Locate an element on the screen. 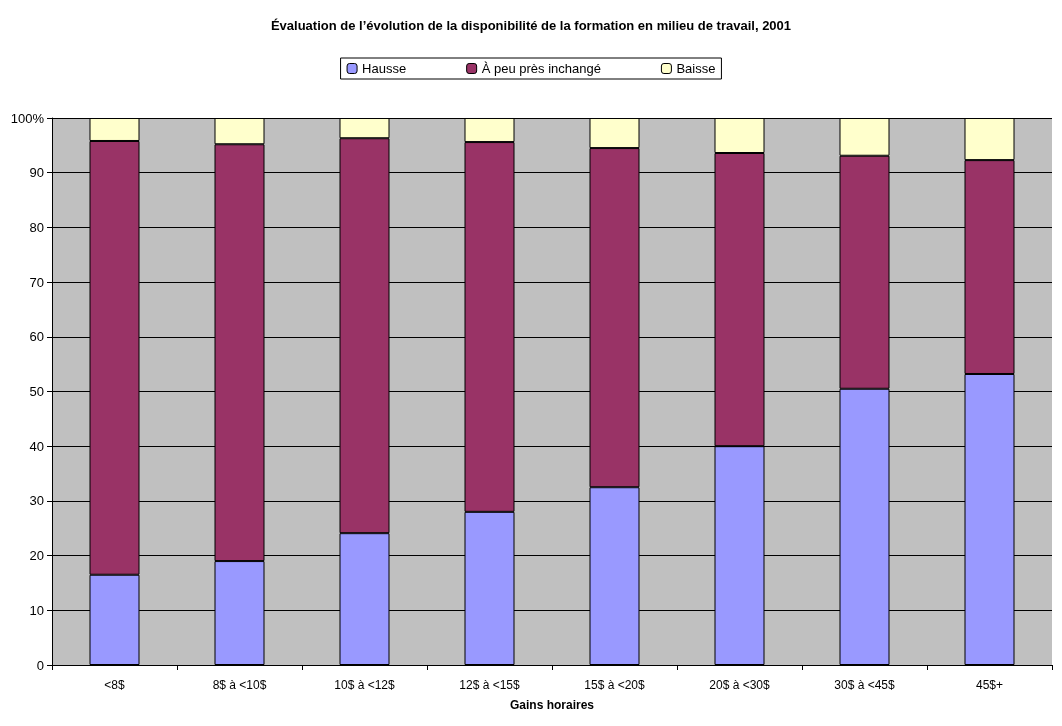 The width and height of the screenshot is (1062, 726). legend-label: Baisse is located at coordinates (696, 68).